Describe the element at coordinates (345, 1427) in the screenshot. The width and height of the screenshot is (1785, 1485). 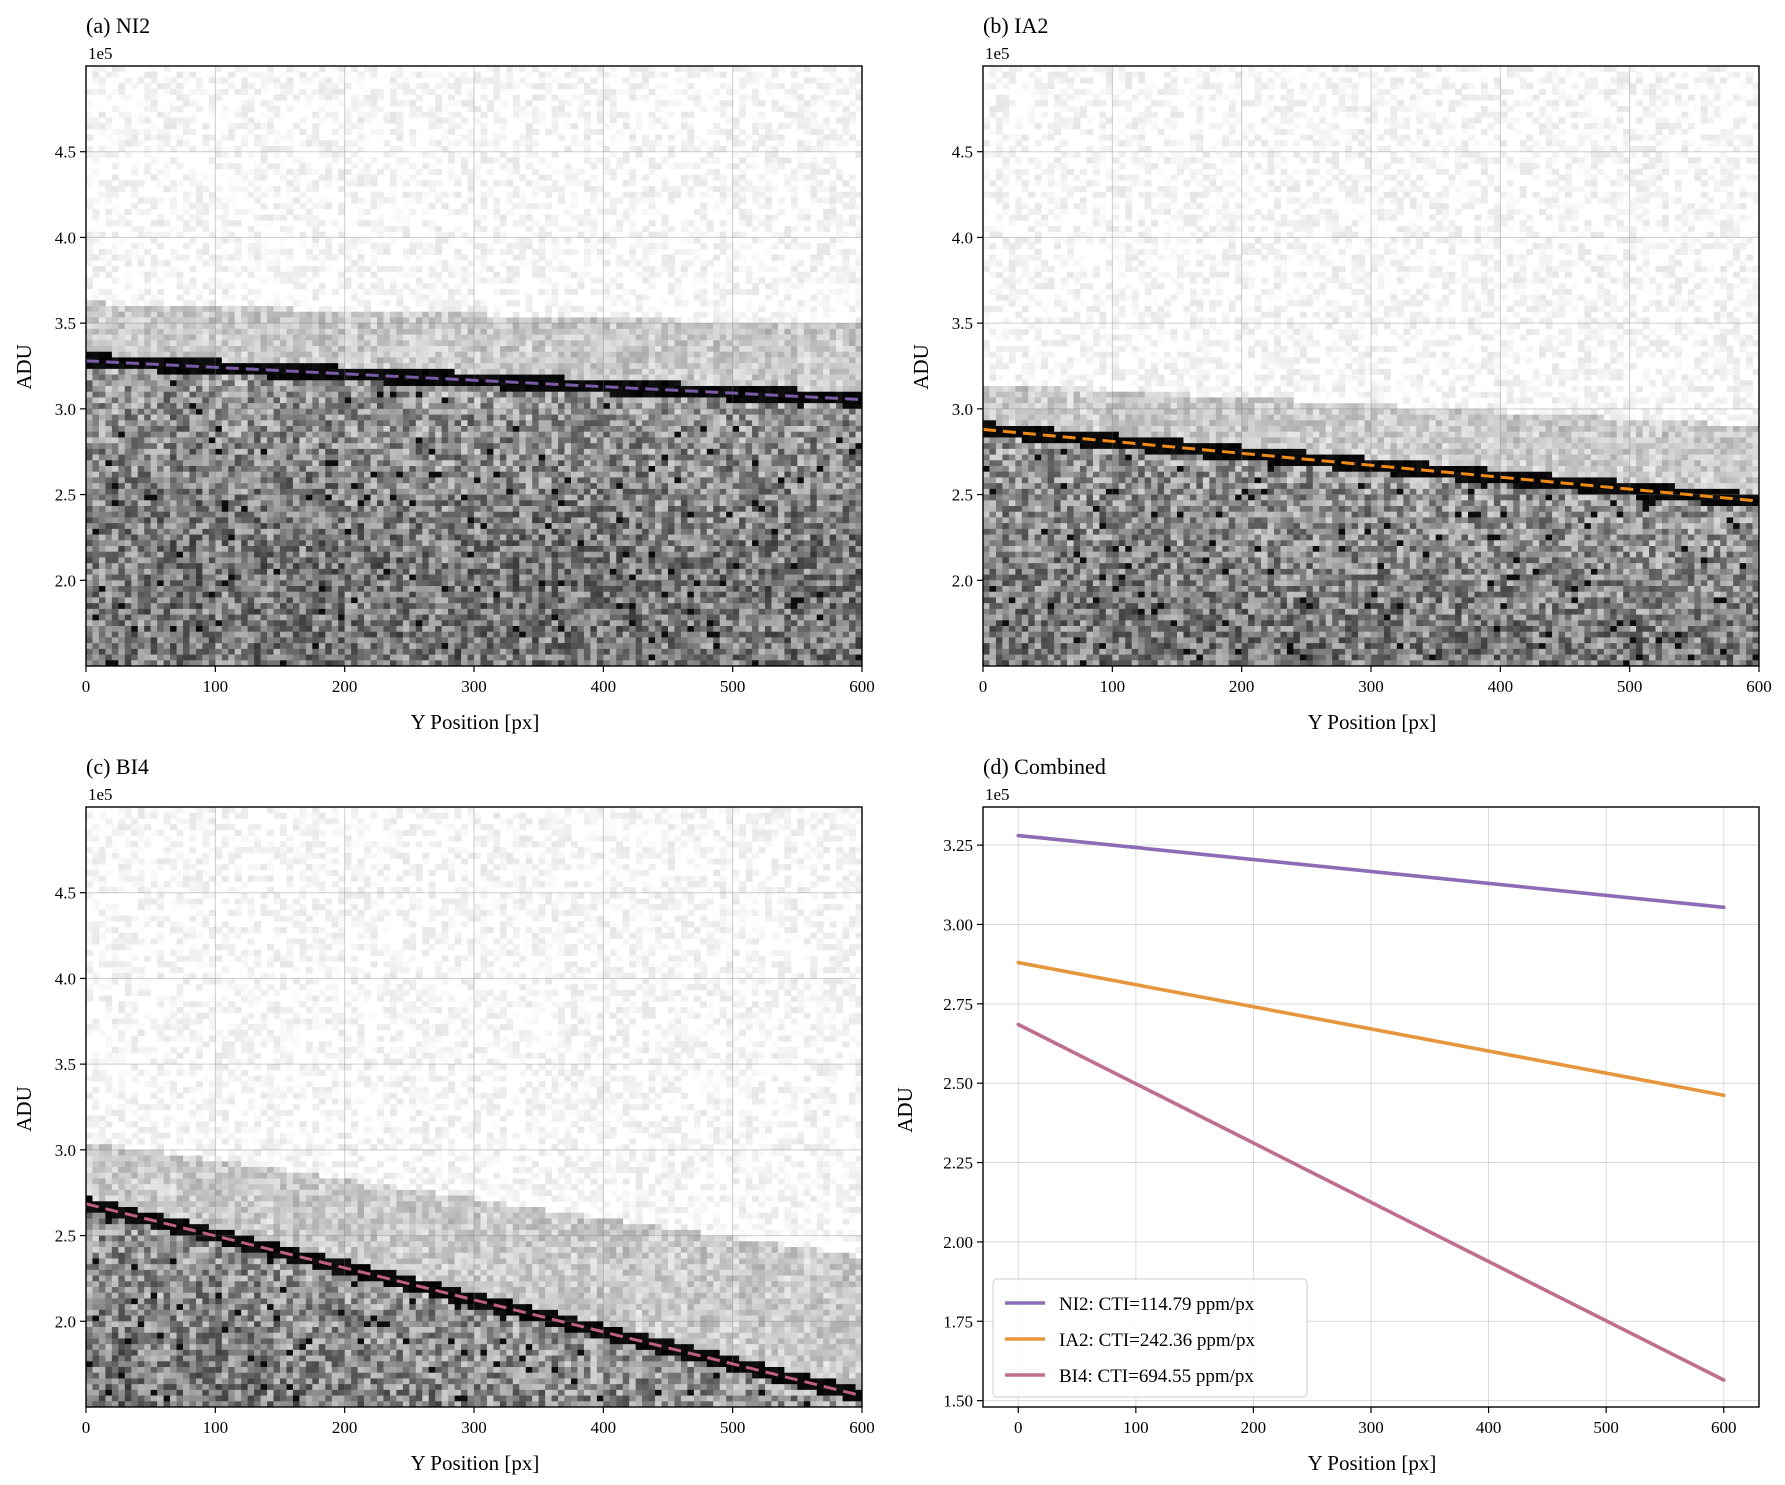
I see `panel-c-xtick-label: 200` at that location.